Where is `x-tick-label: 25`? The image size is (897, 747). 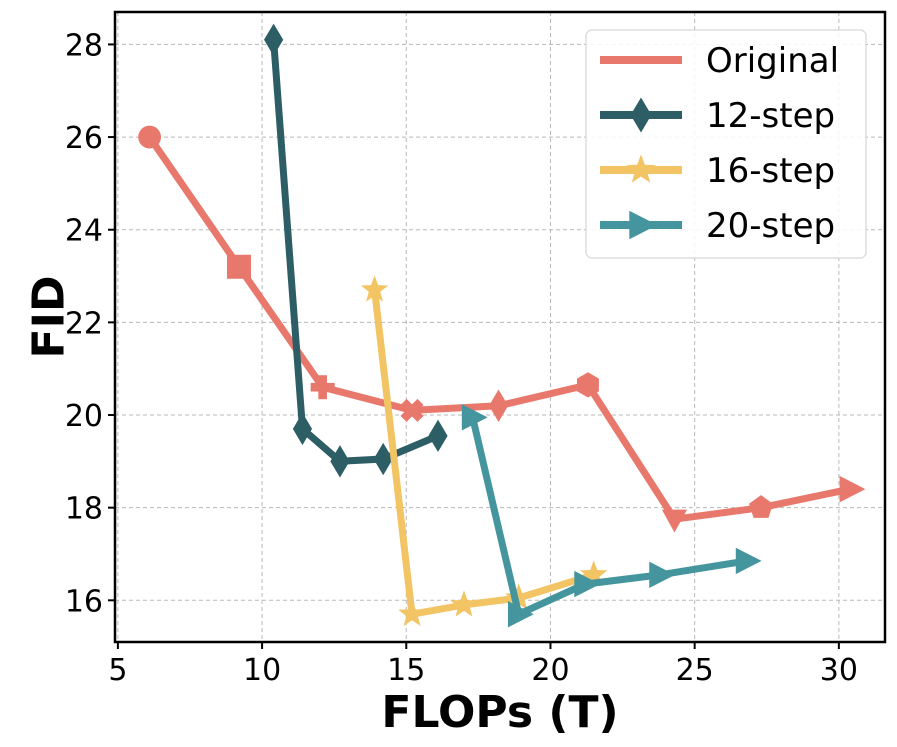
x-tick-label: 25 is located at coordinates (695, 670).